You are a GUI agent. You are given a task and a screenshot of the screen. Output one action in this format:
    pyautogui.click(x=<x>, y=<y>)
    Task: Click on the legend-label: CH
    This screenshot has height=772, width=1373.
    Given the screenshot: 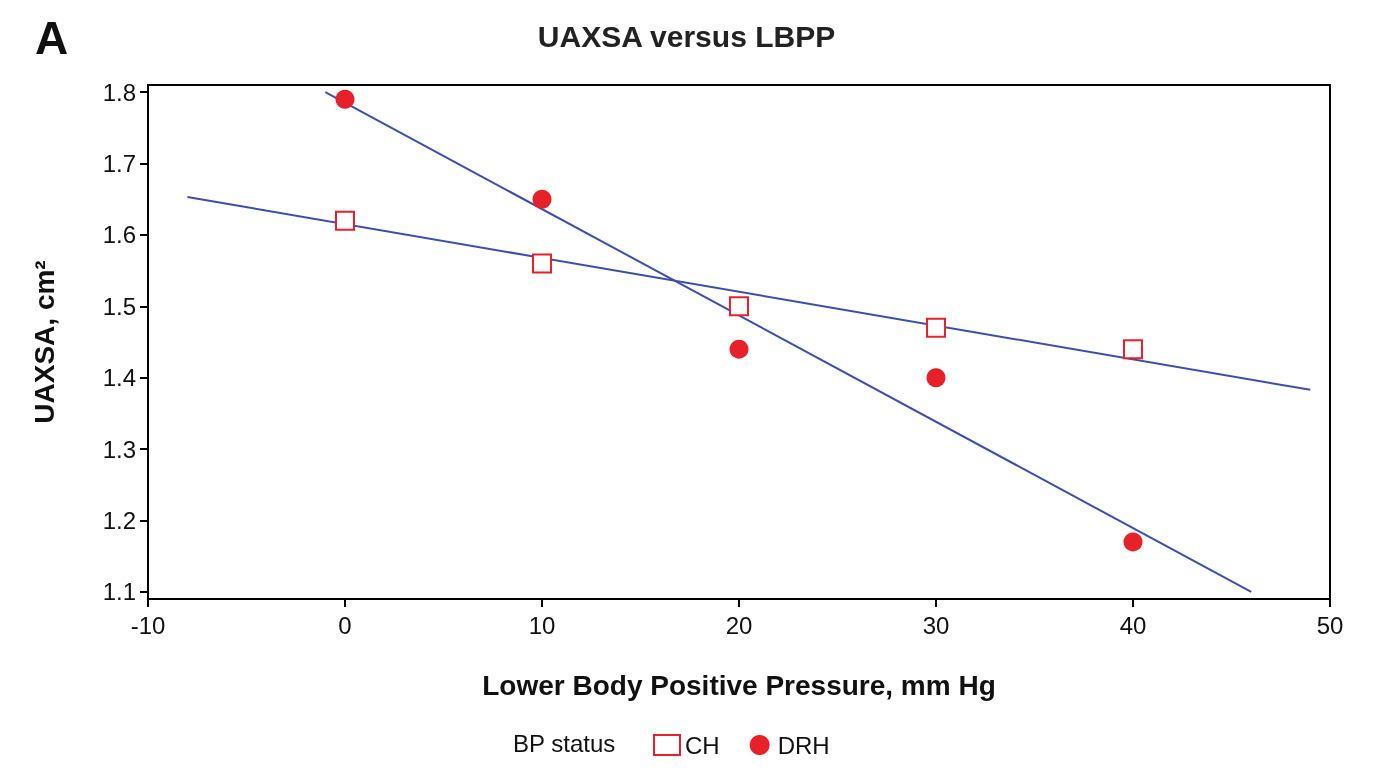 What is the action you would take?
    pyautogui.click(x=702, y=745)
    